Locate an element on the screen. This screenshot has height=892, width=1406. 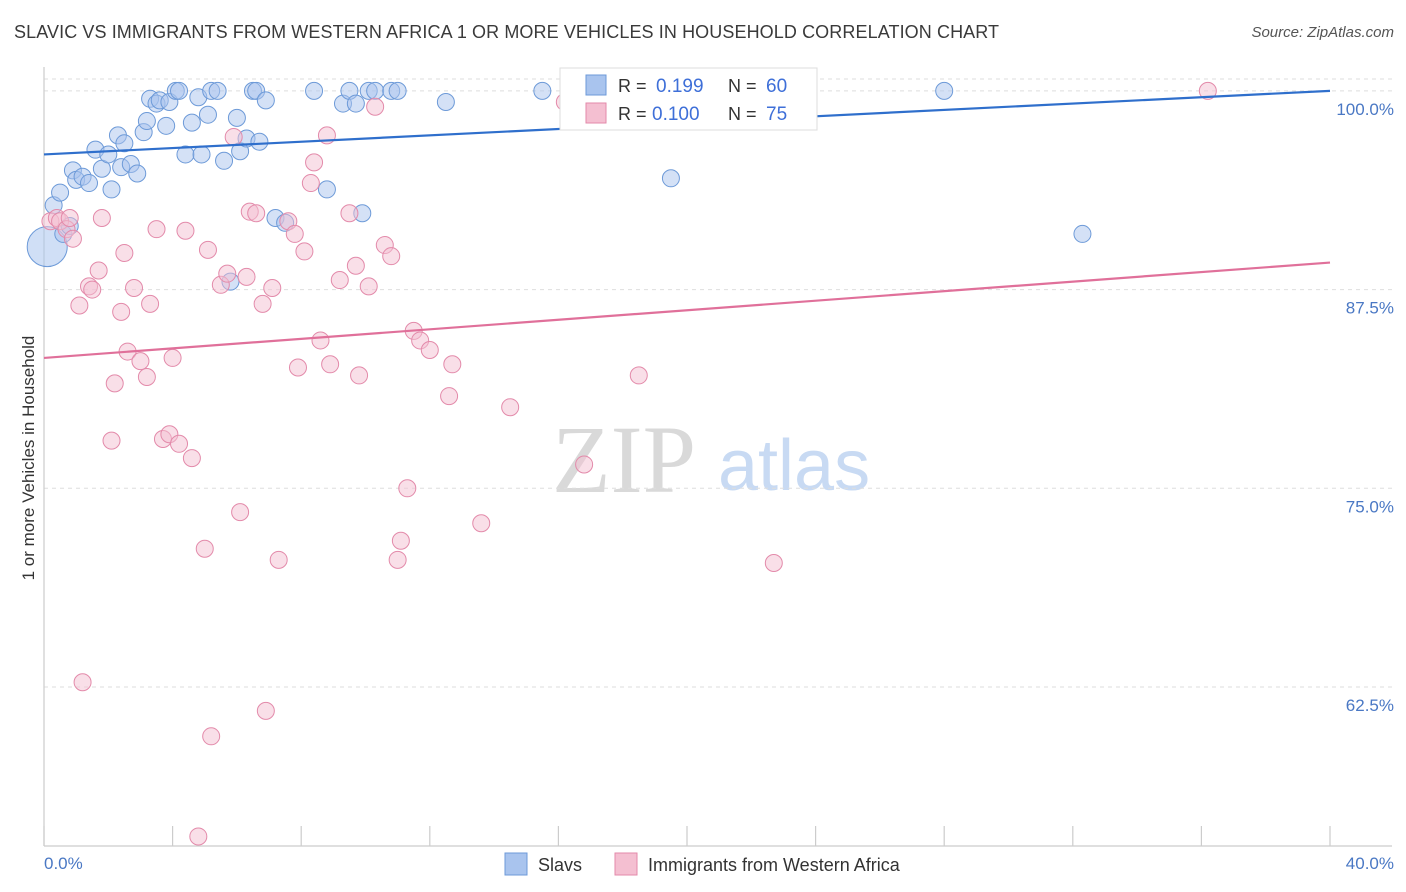
x-tick-label-max: 40.0% is located at coordinates (1370, 863).